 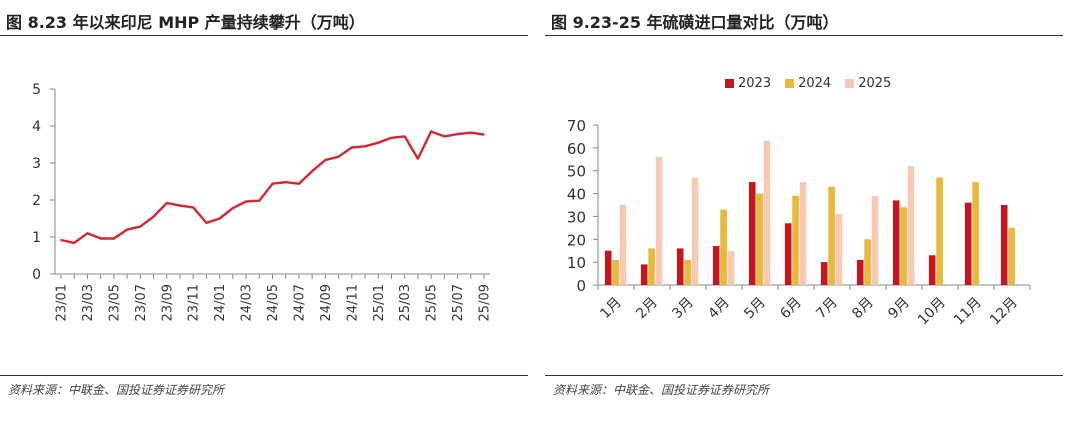 I want to click on x-tick-label: 23/09, so click(x=167, y=302).